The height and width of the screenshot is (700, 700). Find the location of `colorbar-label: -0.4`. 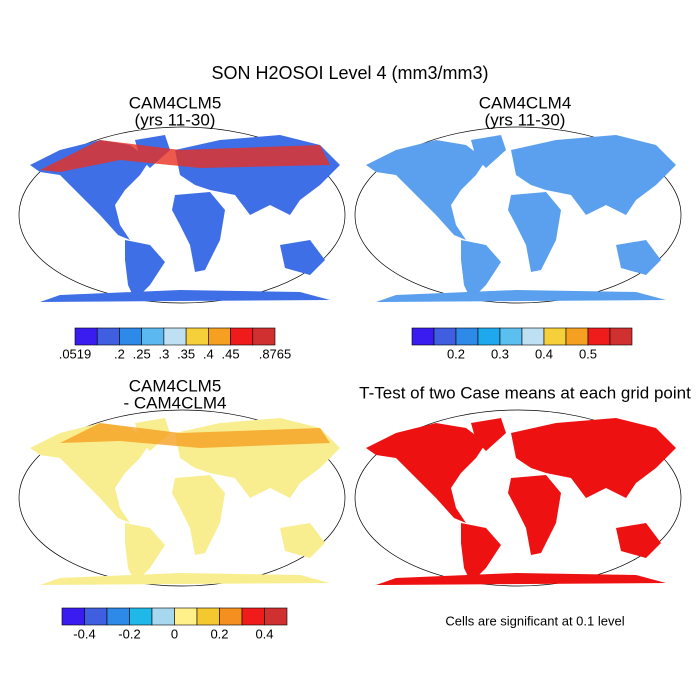

colorbar-label: -0.4 is located at coordinates (84, 633).